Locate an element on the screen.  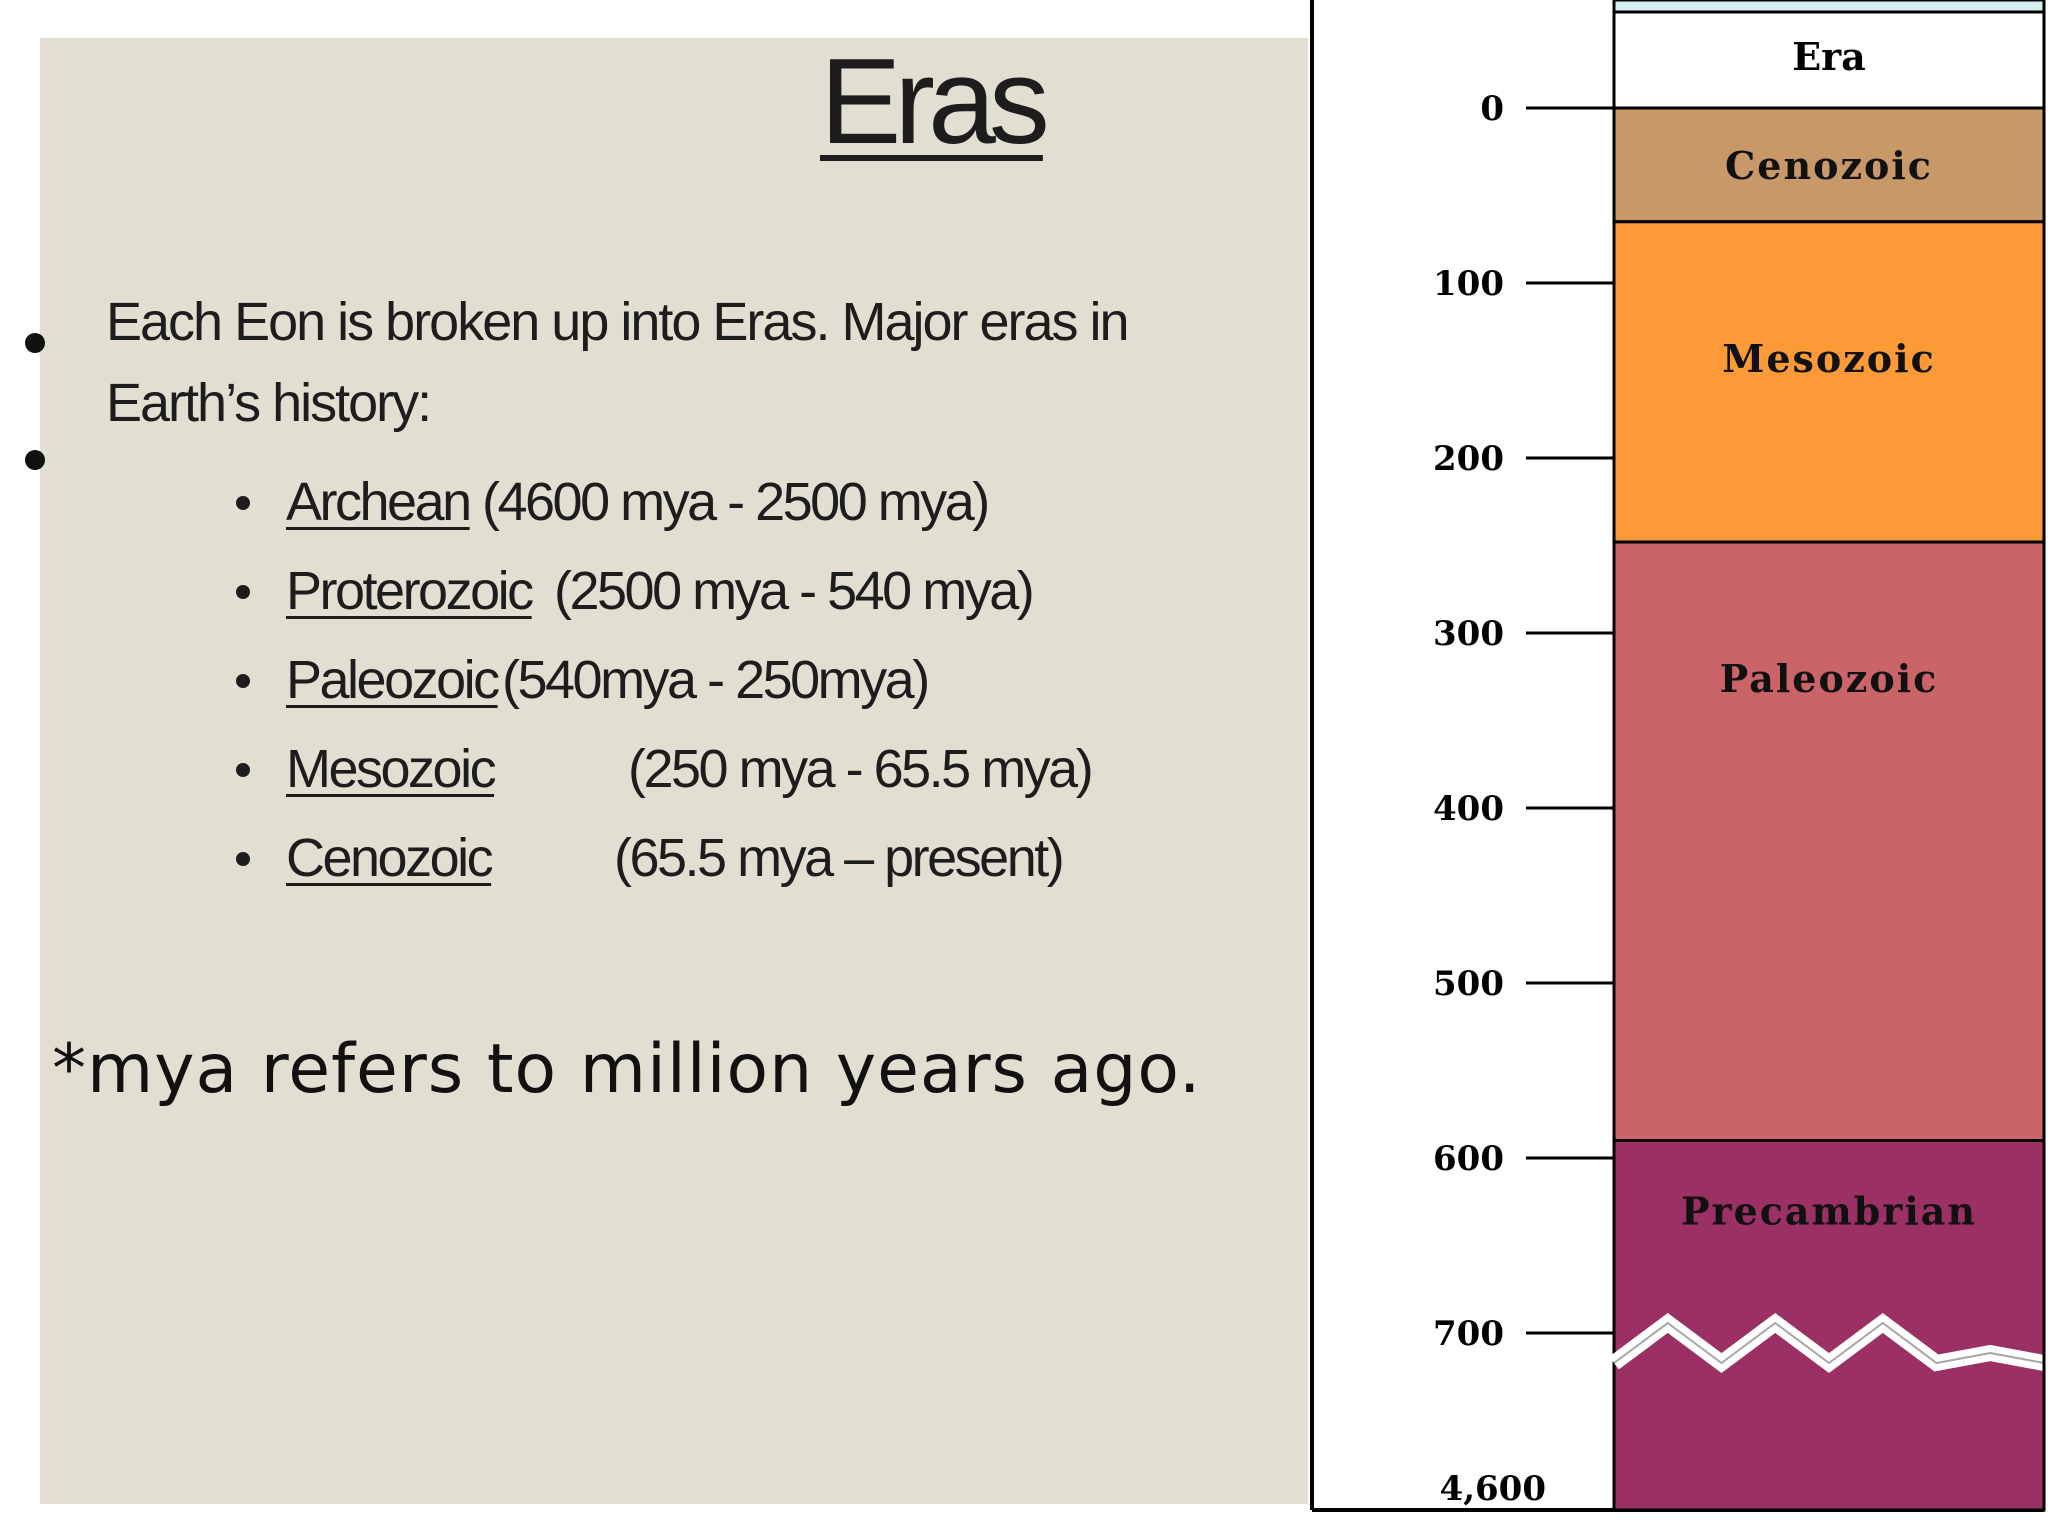
axis-break-zigzag is located at coordinates (1827, 1343).